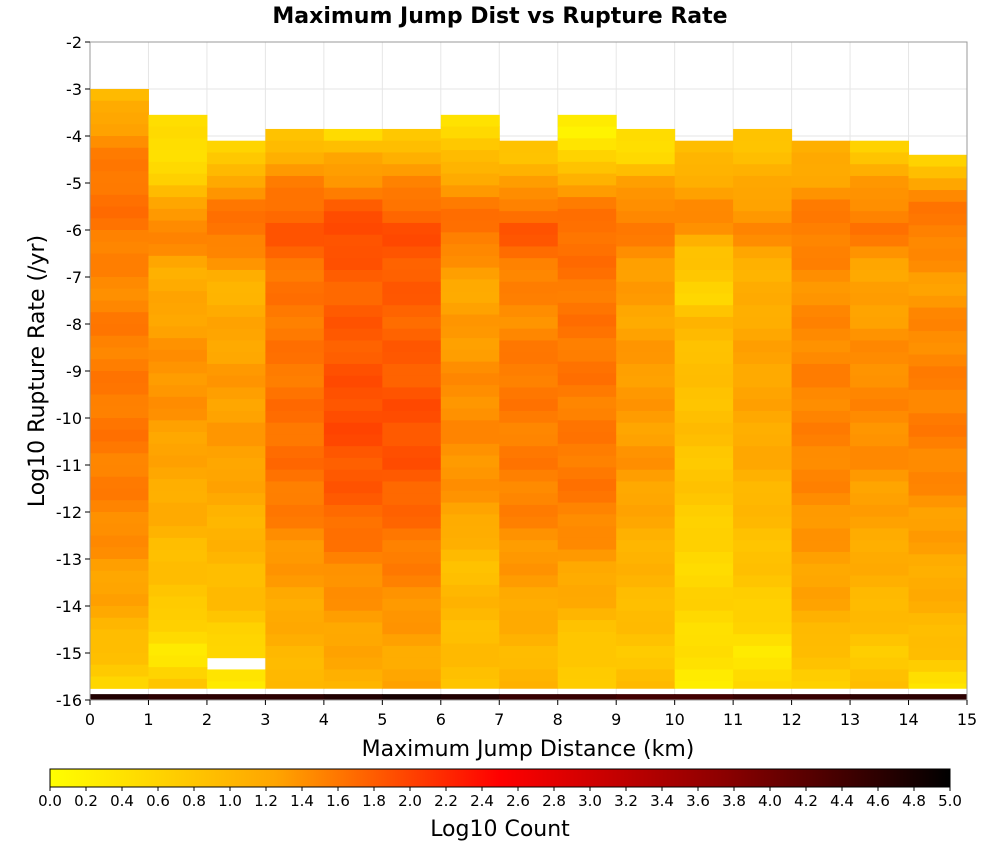  I want to click on x-tick-label: 0, so click(90, 719).